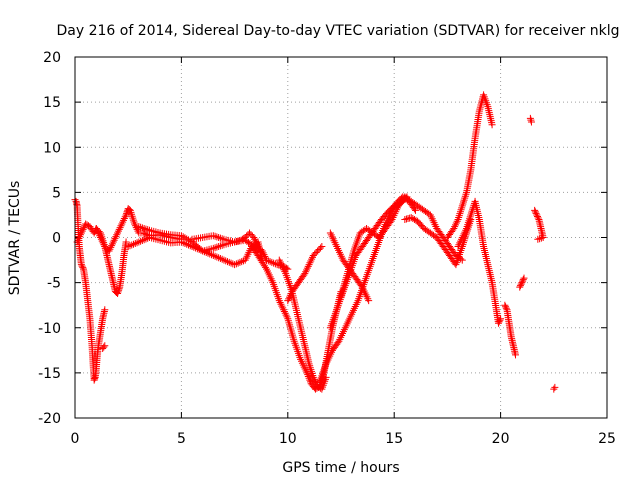 The width and height of the screenshot is (640, 480). Describe the element at coordinates (181, 439) in the screenshot. I see `x-tick-label: 5` at that location.